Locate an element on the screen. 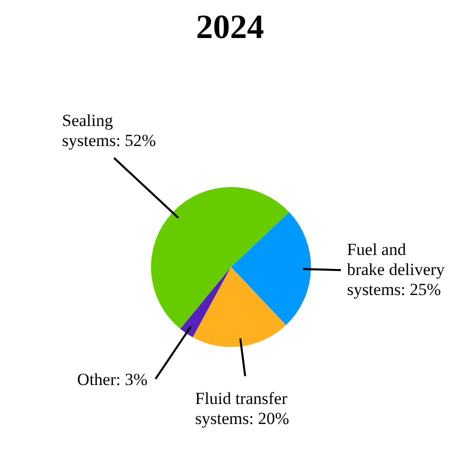 The image size is (460, 460). slice-label: Sealing systems: 52% is located at coordinates (109, 130).